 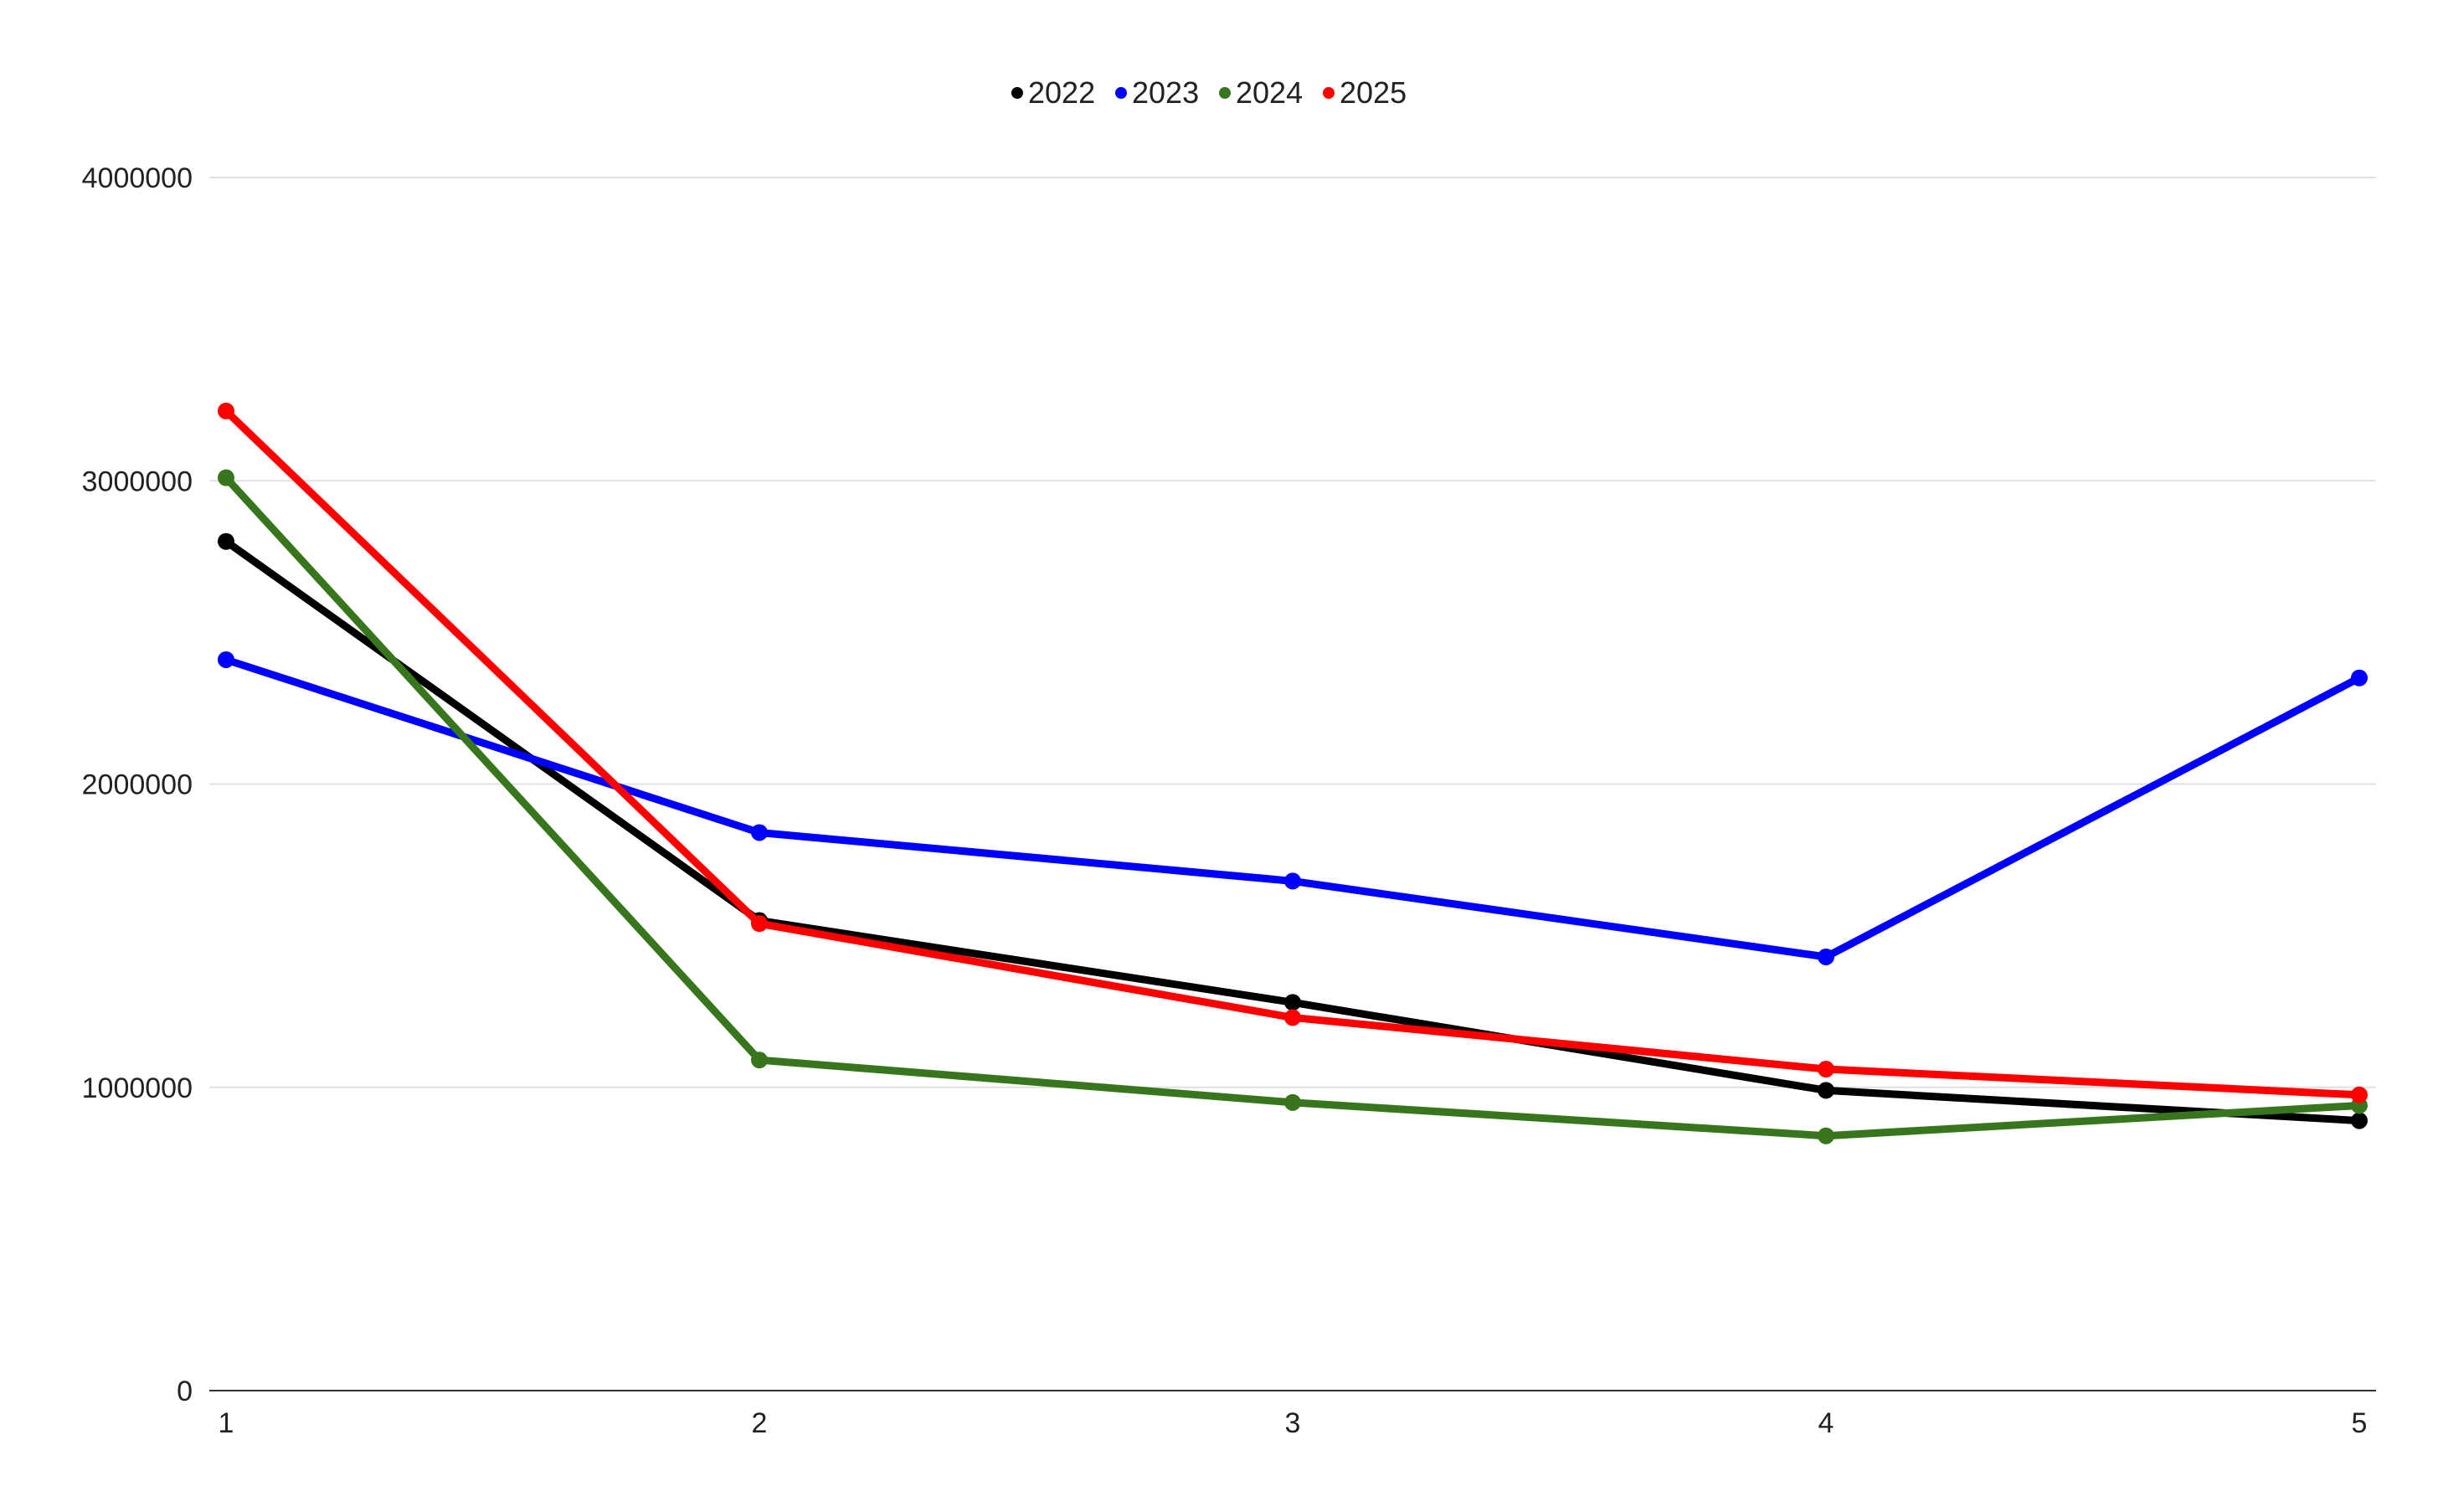 I want to click on legend-item-2025: 2025, so click(x=1365, y=93).